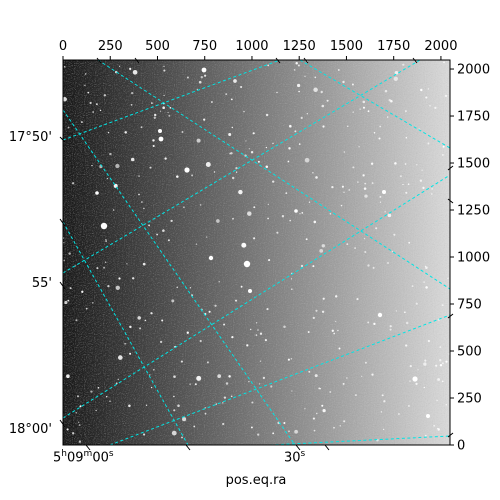 The width and height of the screenshot is (500, 500). Describe the element at coordinates (440, 46) in the screenshot. I see `top-tick-label: 2000` at that location.